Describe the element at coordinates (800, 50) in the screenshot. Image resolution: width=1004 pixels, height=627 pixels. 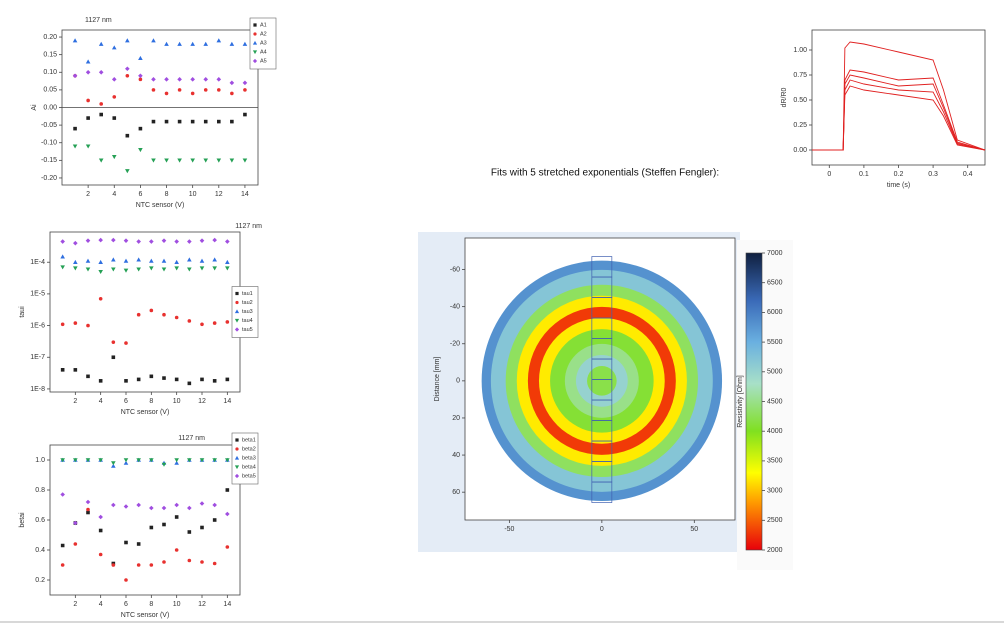
I see `y-tick-label: 1.00` at that location.